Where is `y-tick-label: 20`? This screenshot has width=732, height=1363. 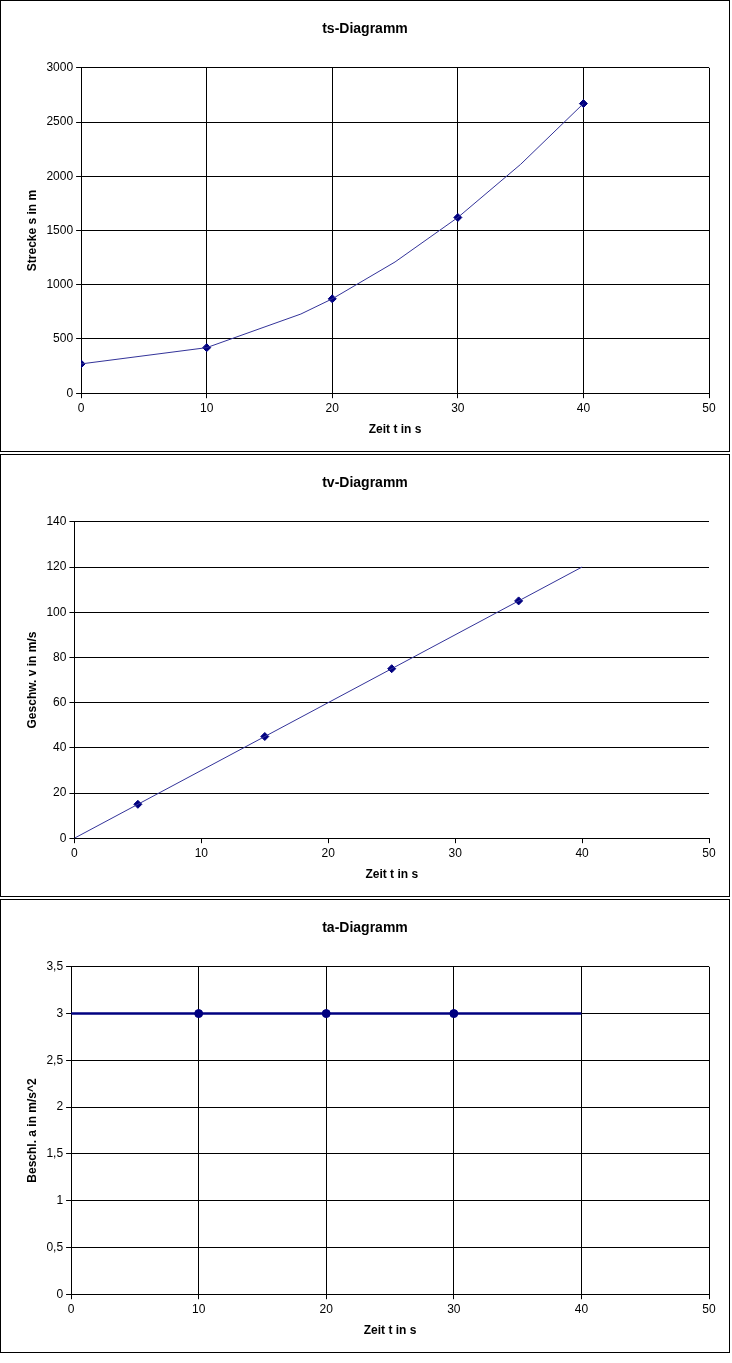
y-tick-label: 20 is located at coordinates (60, 792).